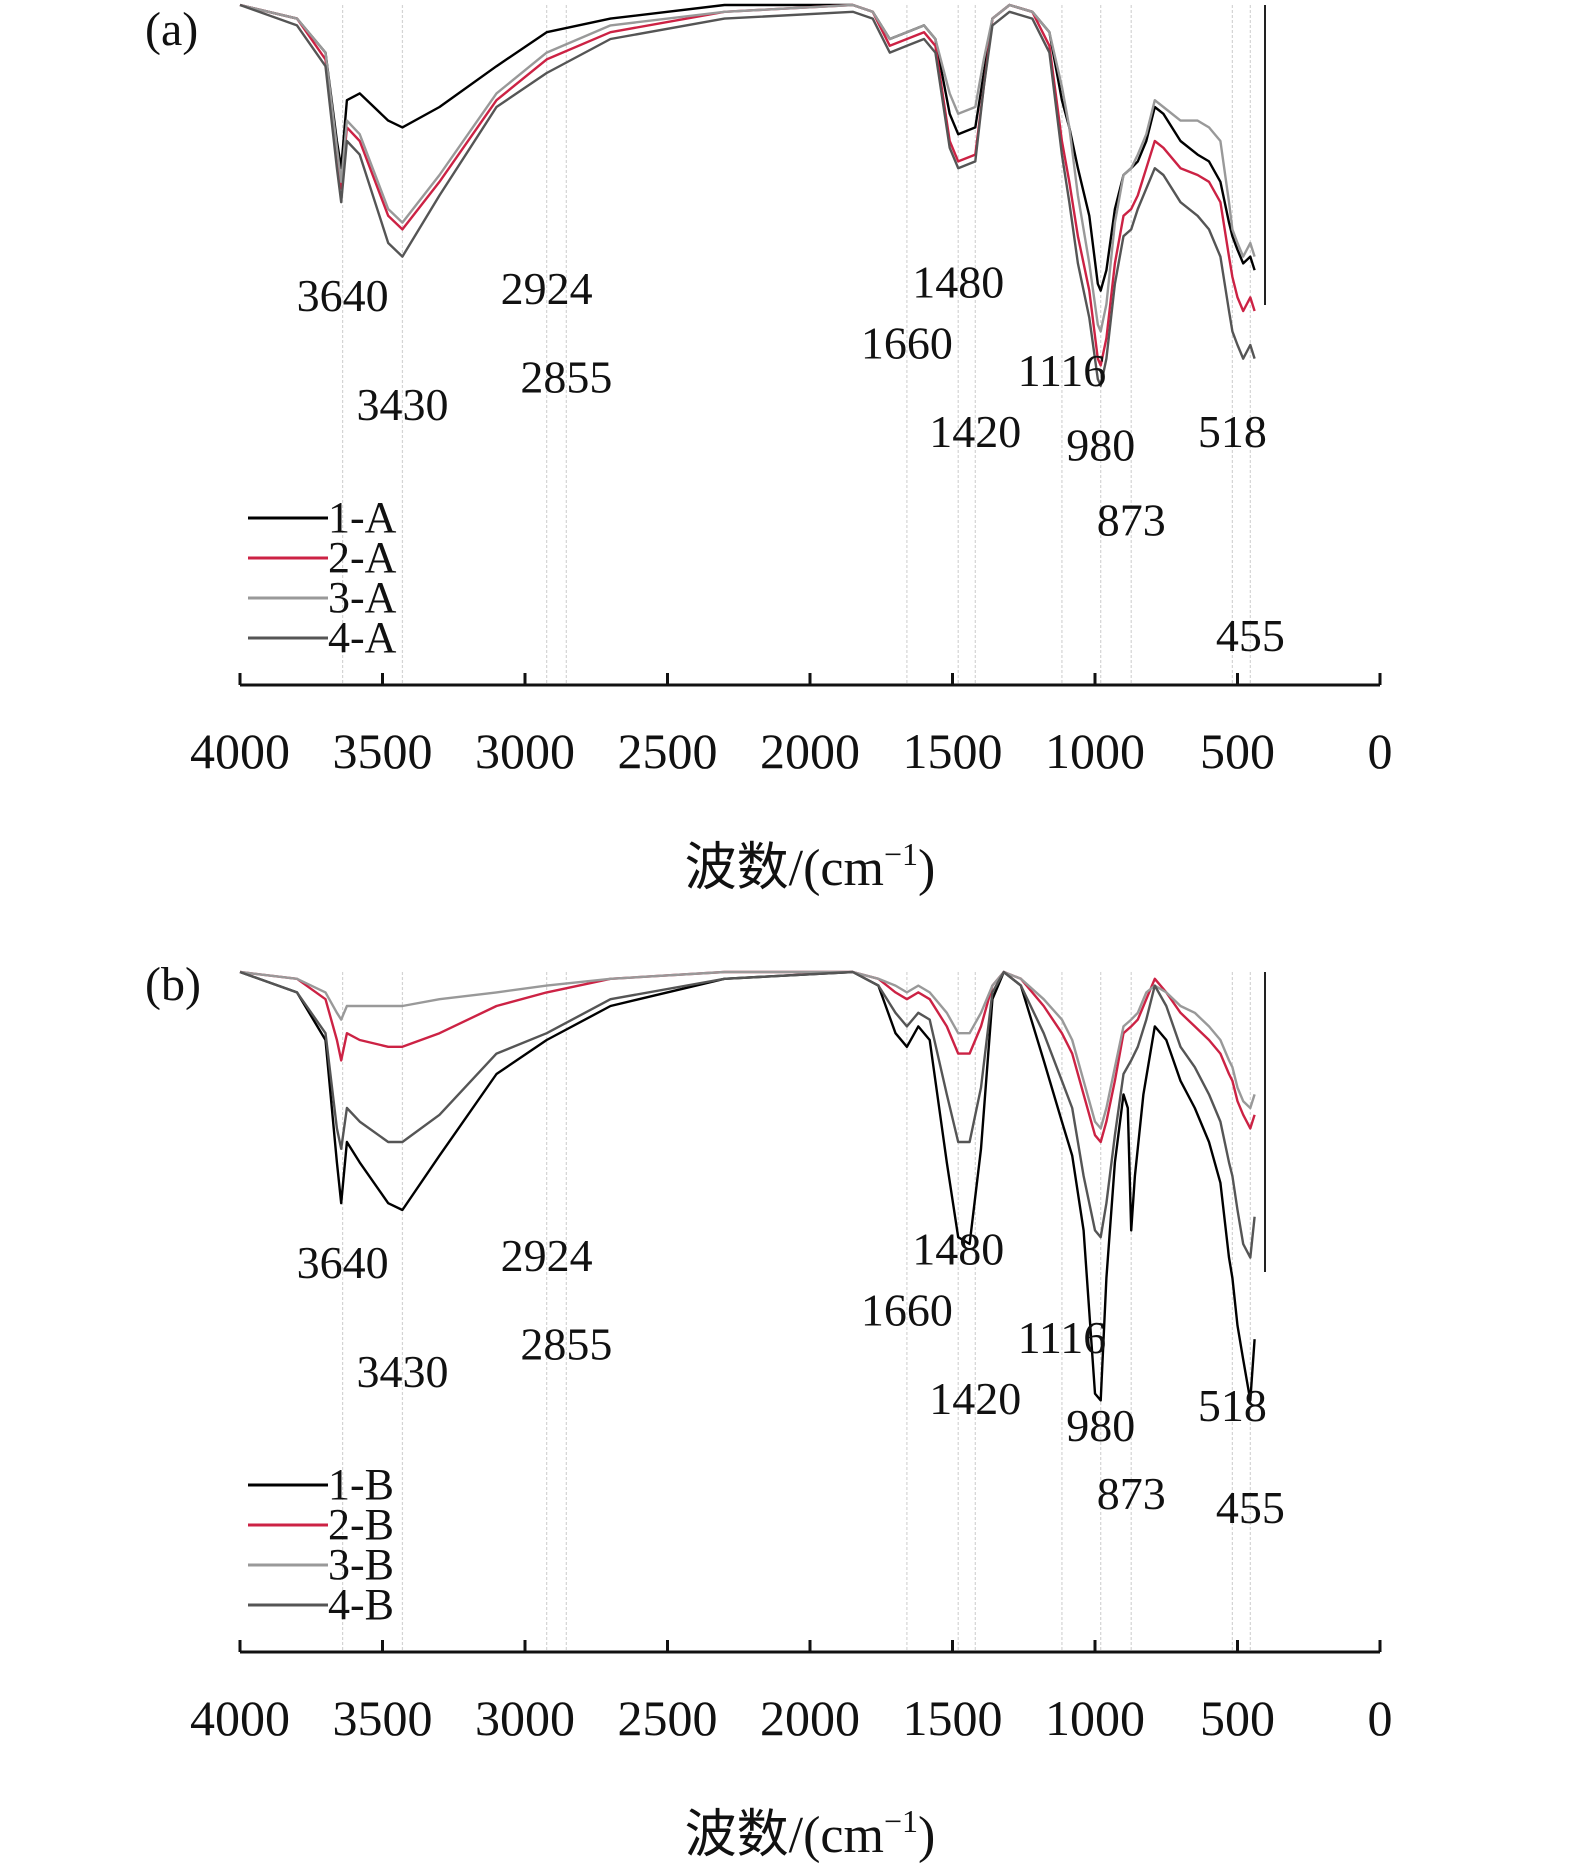 This screenshot has width=1575, height=1868. Describe the element at coordinates (362, 557) in the screenshot. I see `legend-label: 2-A` at that location.